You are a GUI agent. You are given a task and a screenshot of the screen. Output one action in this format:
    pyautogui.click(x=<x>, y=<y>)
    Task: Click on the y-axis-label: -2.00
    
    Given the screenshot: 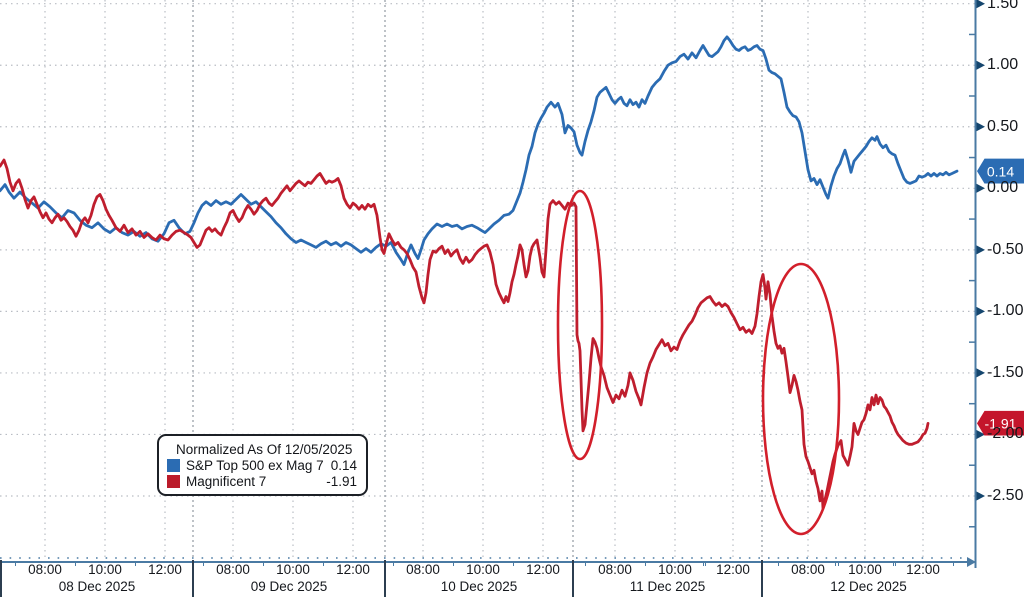 What is the action you would take?
    pyautogui.click(x=1005, y=434)
    